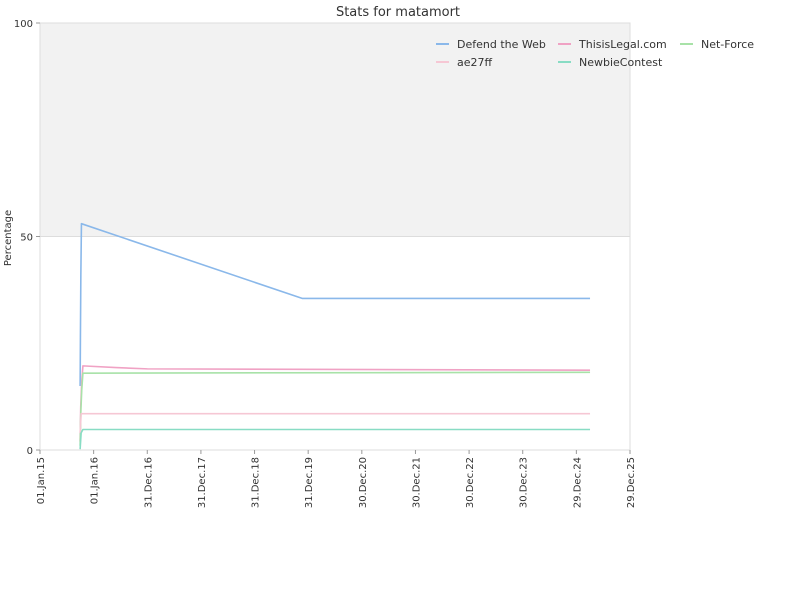 This screenshot has width=800, height=600. Describe the element at coordinates (95, 480) in the screenshot. I see `x-tick-label: 01.Jan.16` at that location.